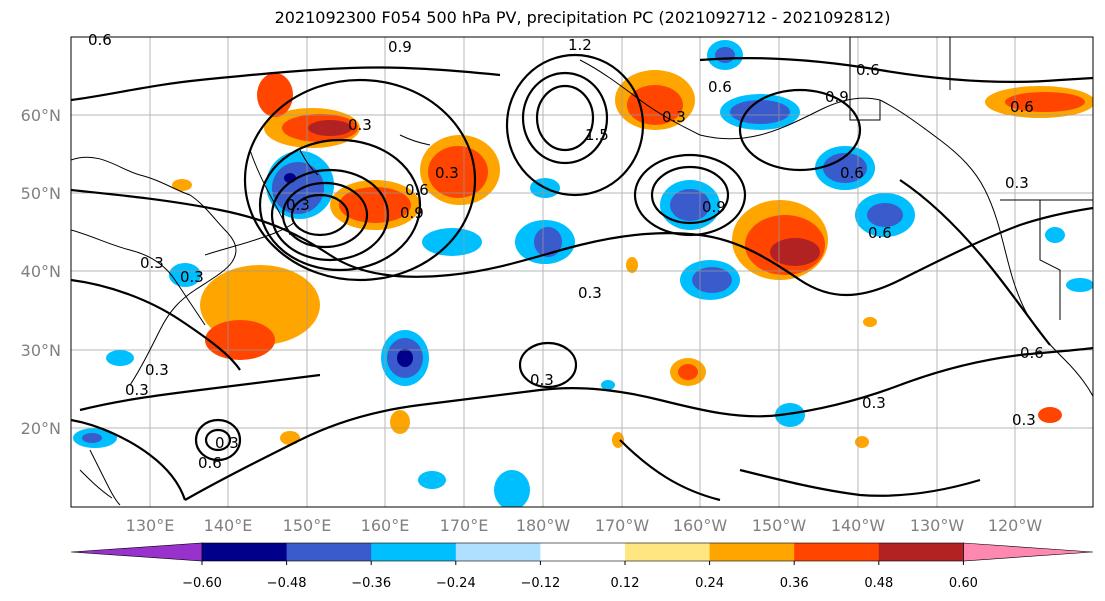  What do you see at coordinates (779, 525) in the screenshot?
I see `longitude-label: 150°W` at bounding box center [779, 525].